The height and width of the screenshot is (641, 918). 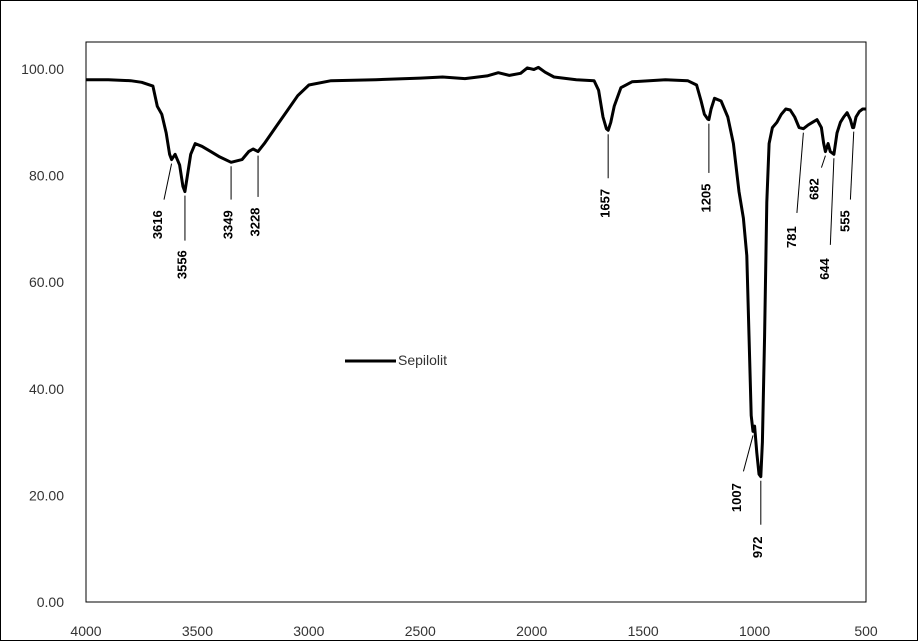 I want to click on peak-label: 1657, so click(x=605, y=203).